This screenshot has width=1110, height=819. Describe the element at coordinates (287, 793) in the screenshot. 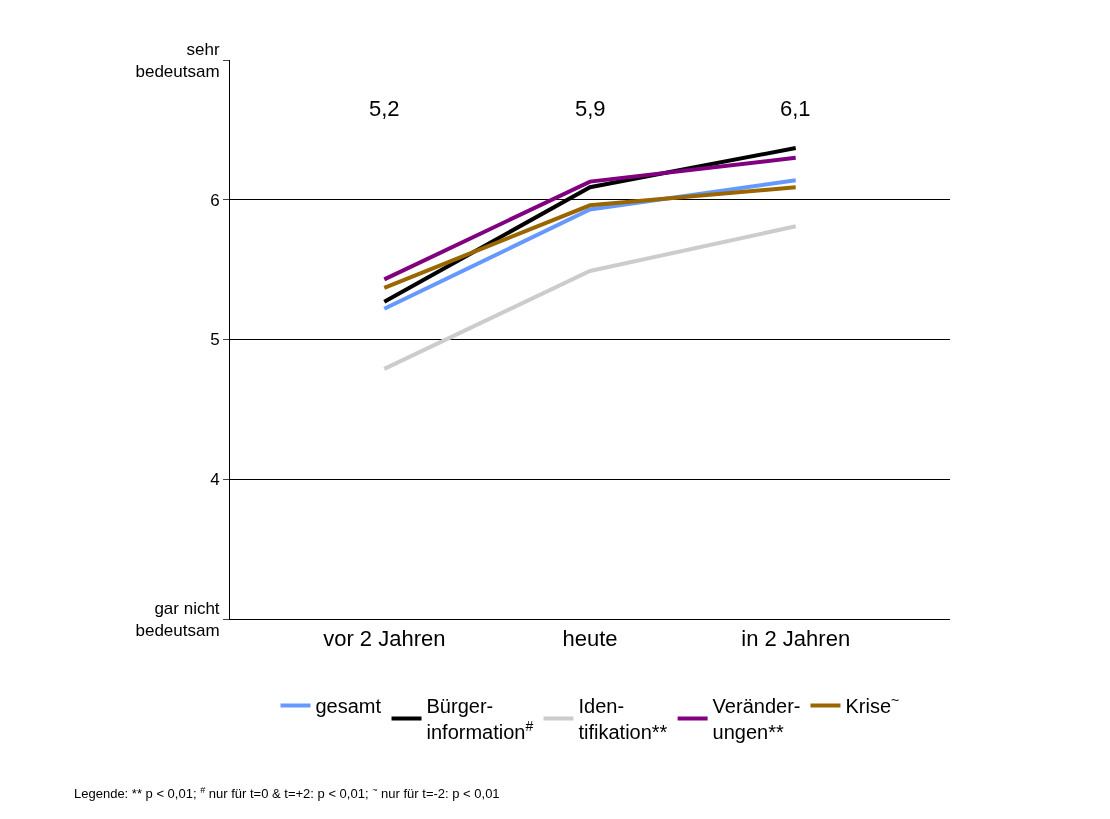

I see `text: Legende: ** p < 0,01; $^{#}$ nur für t=0 & t=+2: p < 0,01; $^{~}$ nur für t=-2: p < 0,01` at that location.